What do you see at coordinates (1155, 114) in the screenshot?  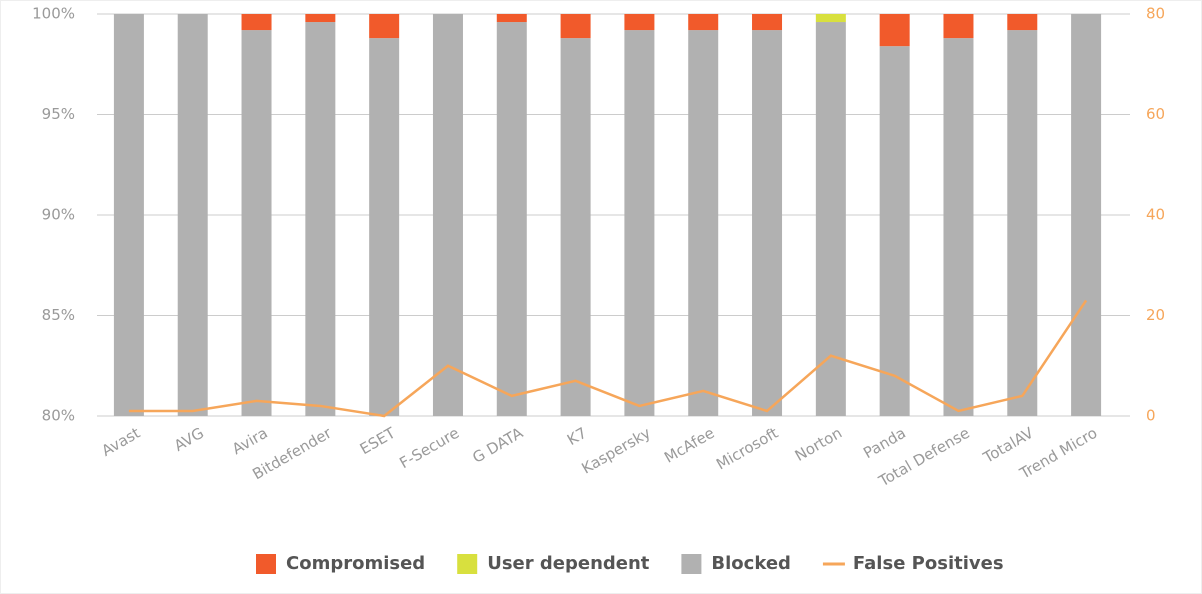 I see `y2-tick-label: 60` at bounding box center [1155, 114].